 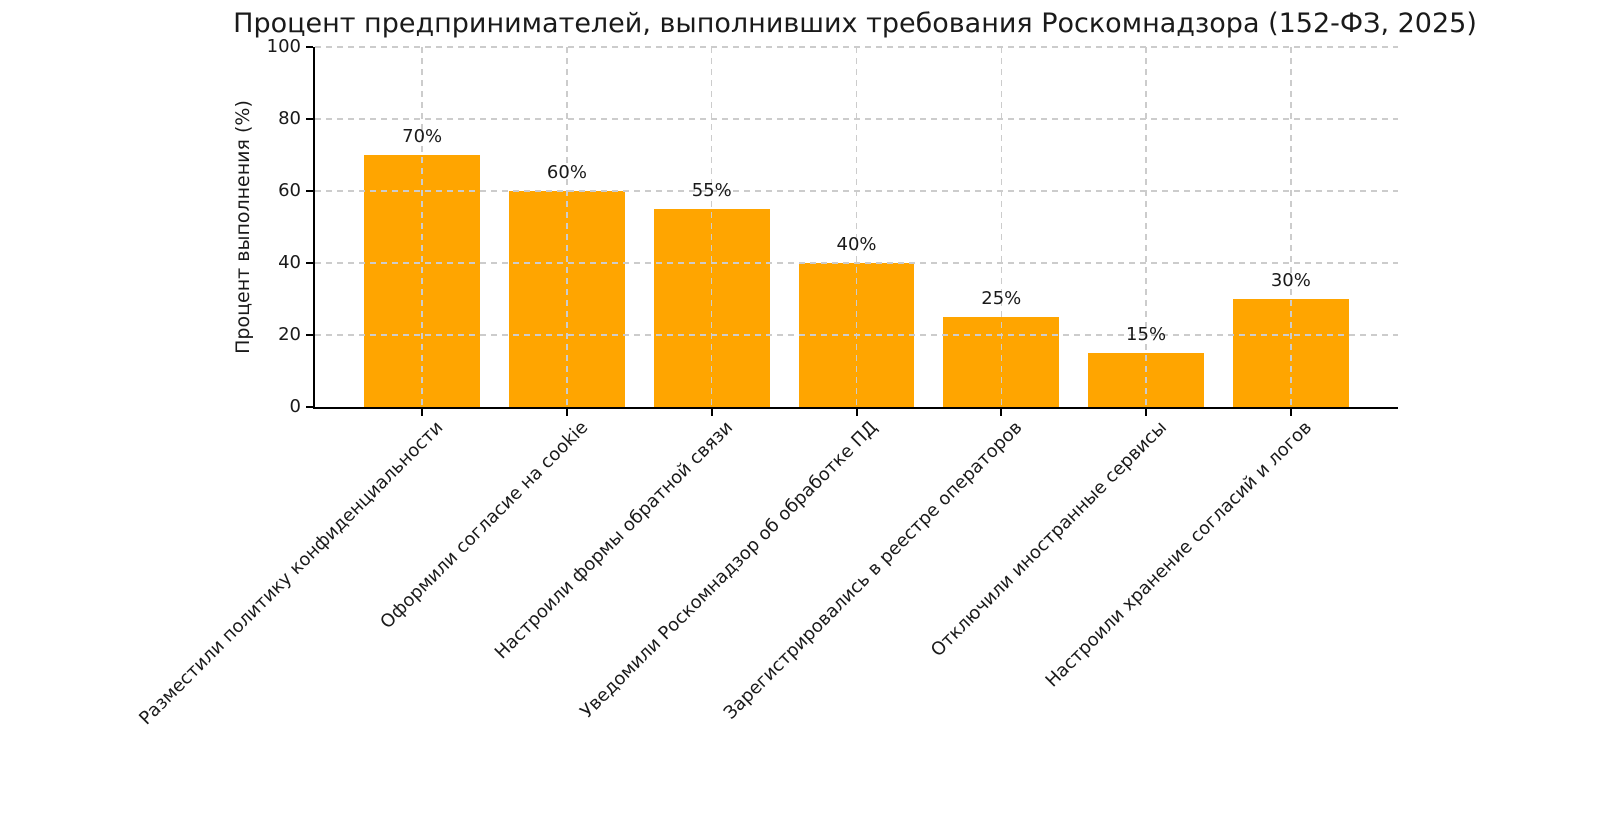 I want to click on y-tick-label: 40, so click(x=289, y=262).